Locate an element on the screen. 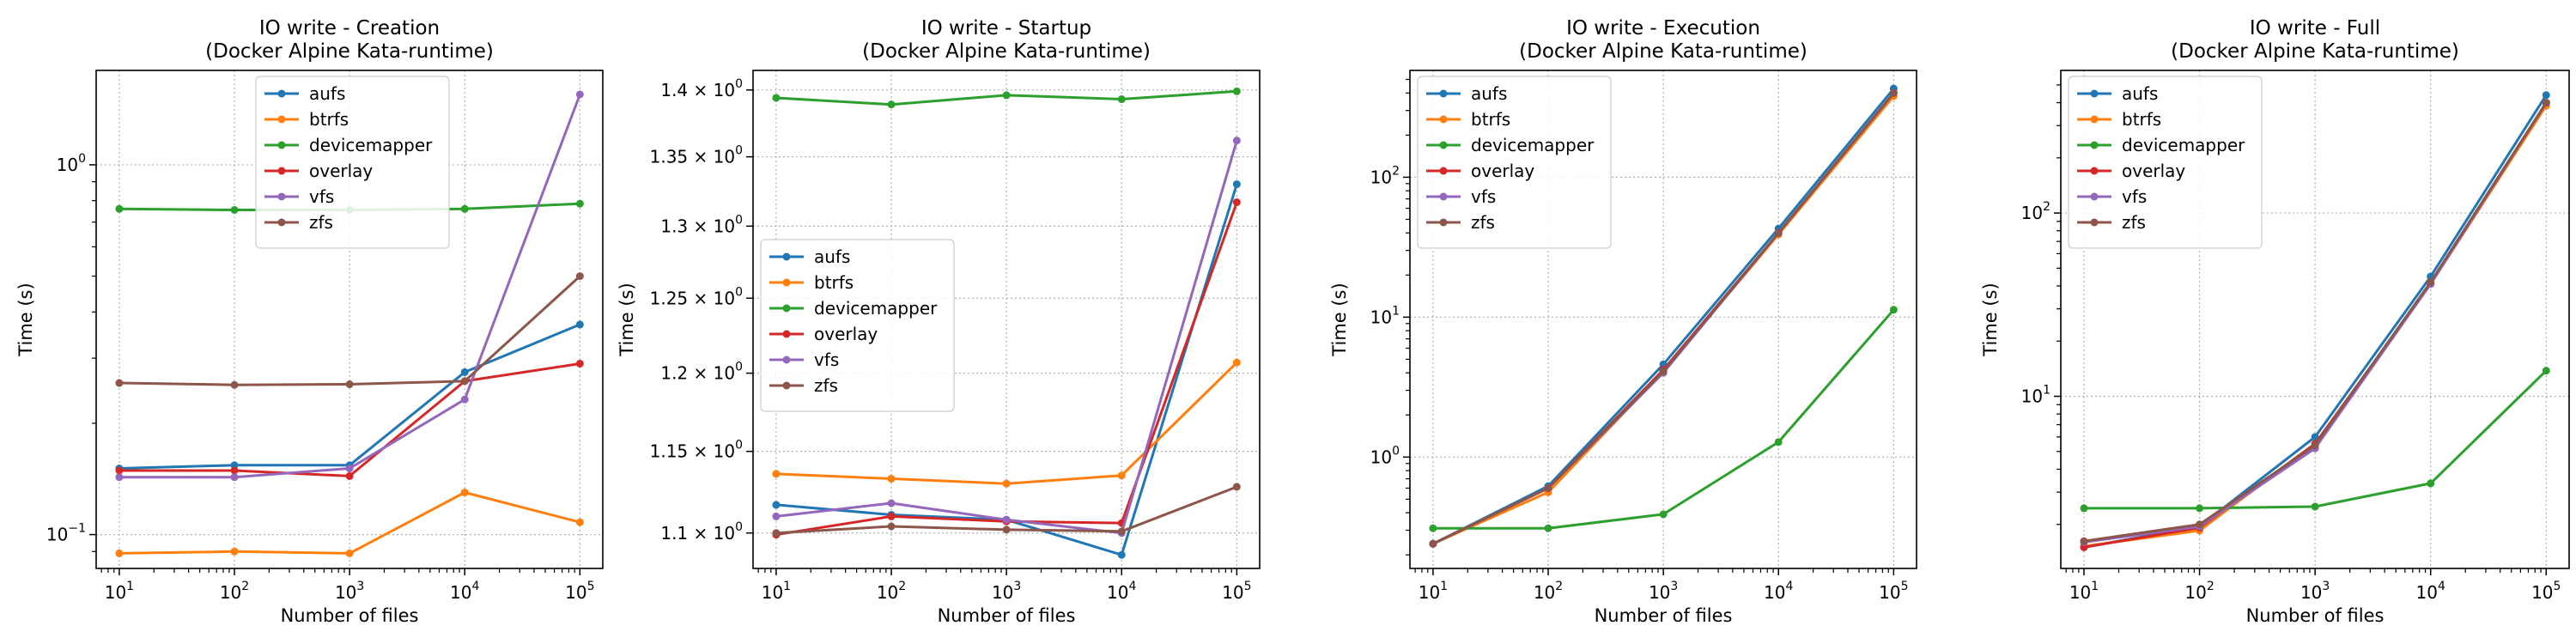 The image size is (2576, 644). chart-title: IO write - Full is located at coordinates (2315, 28).